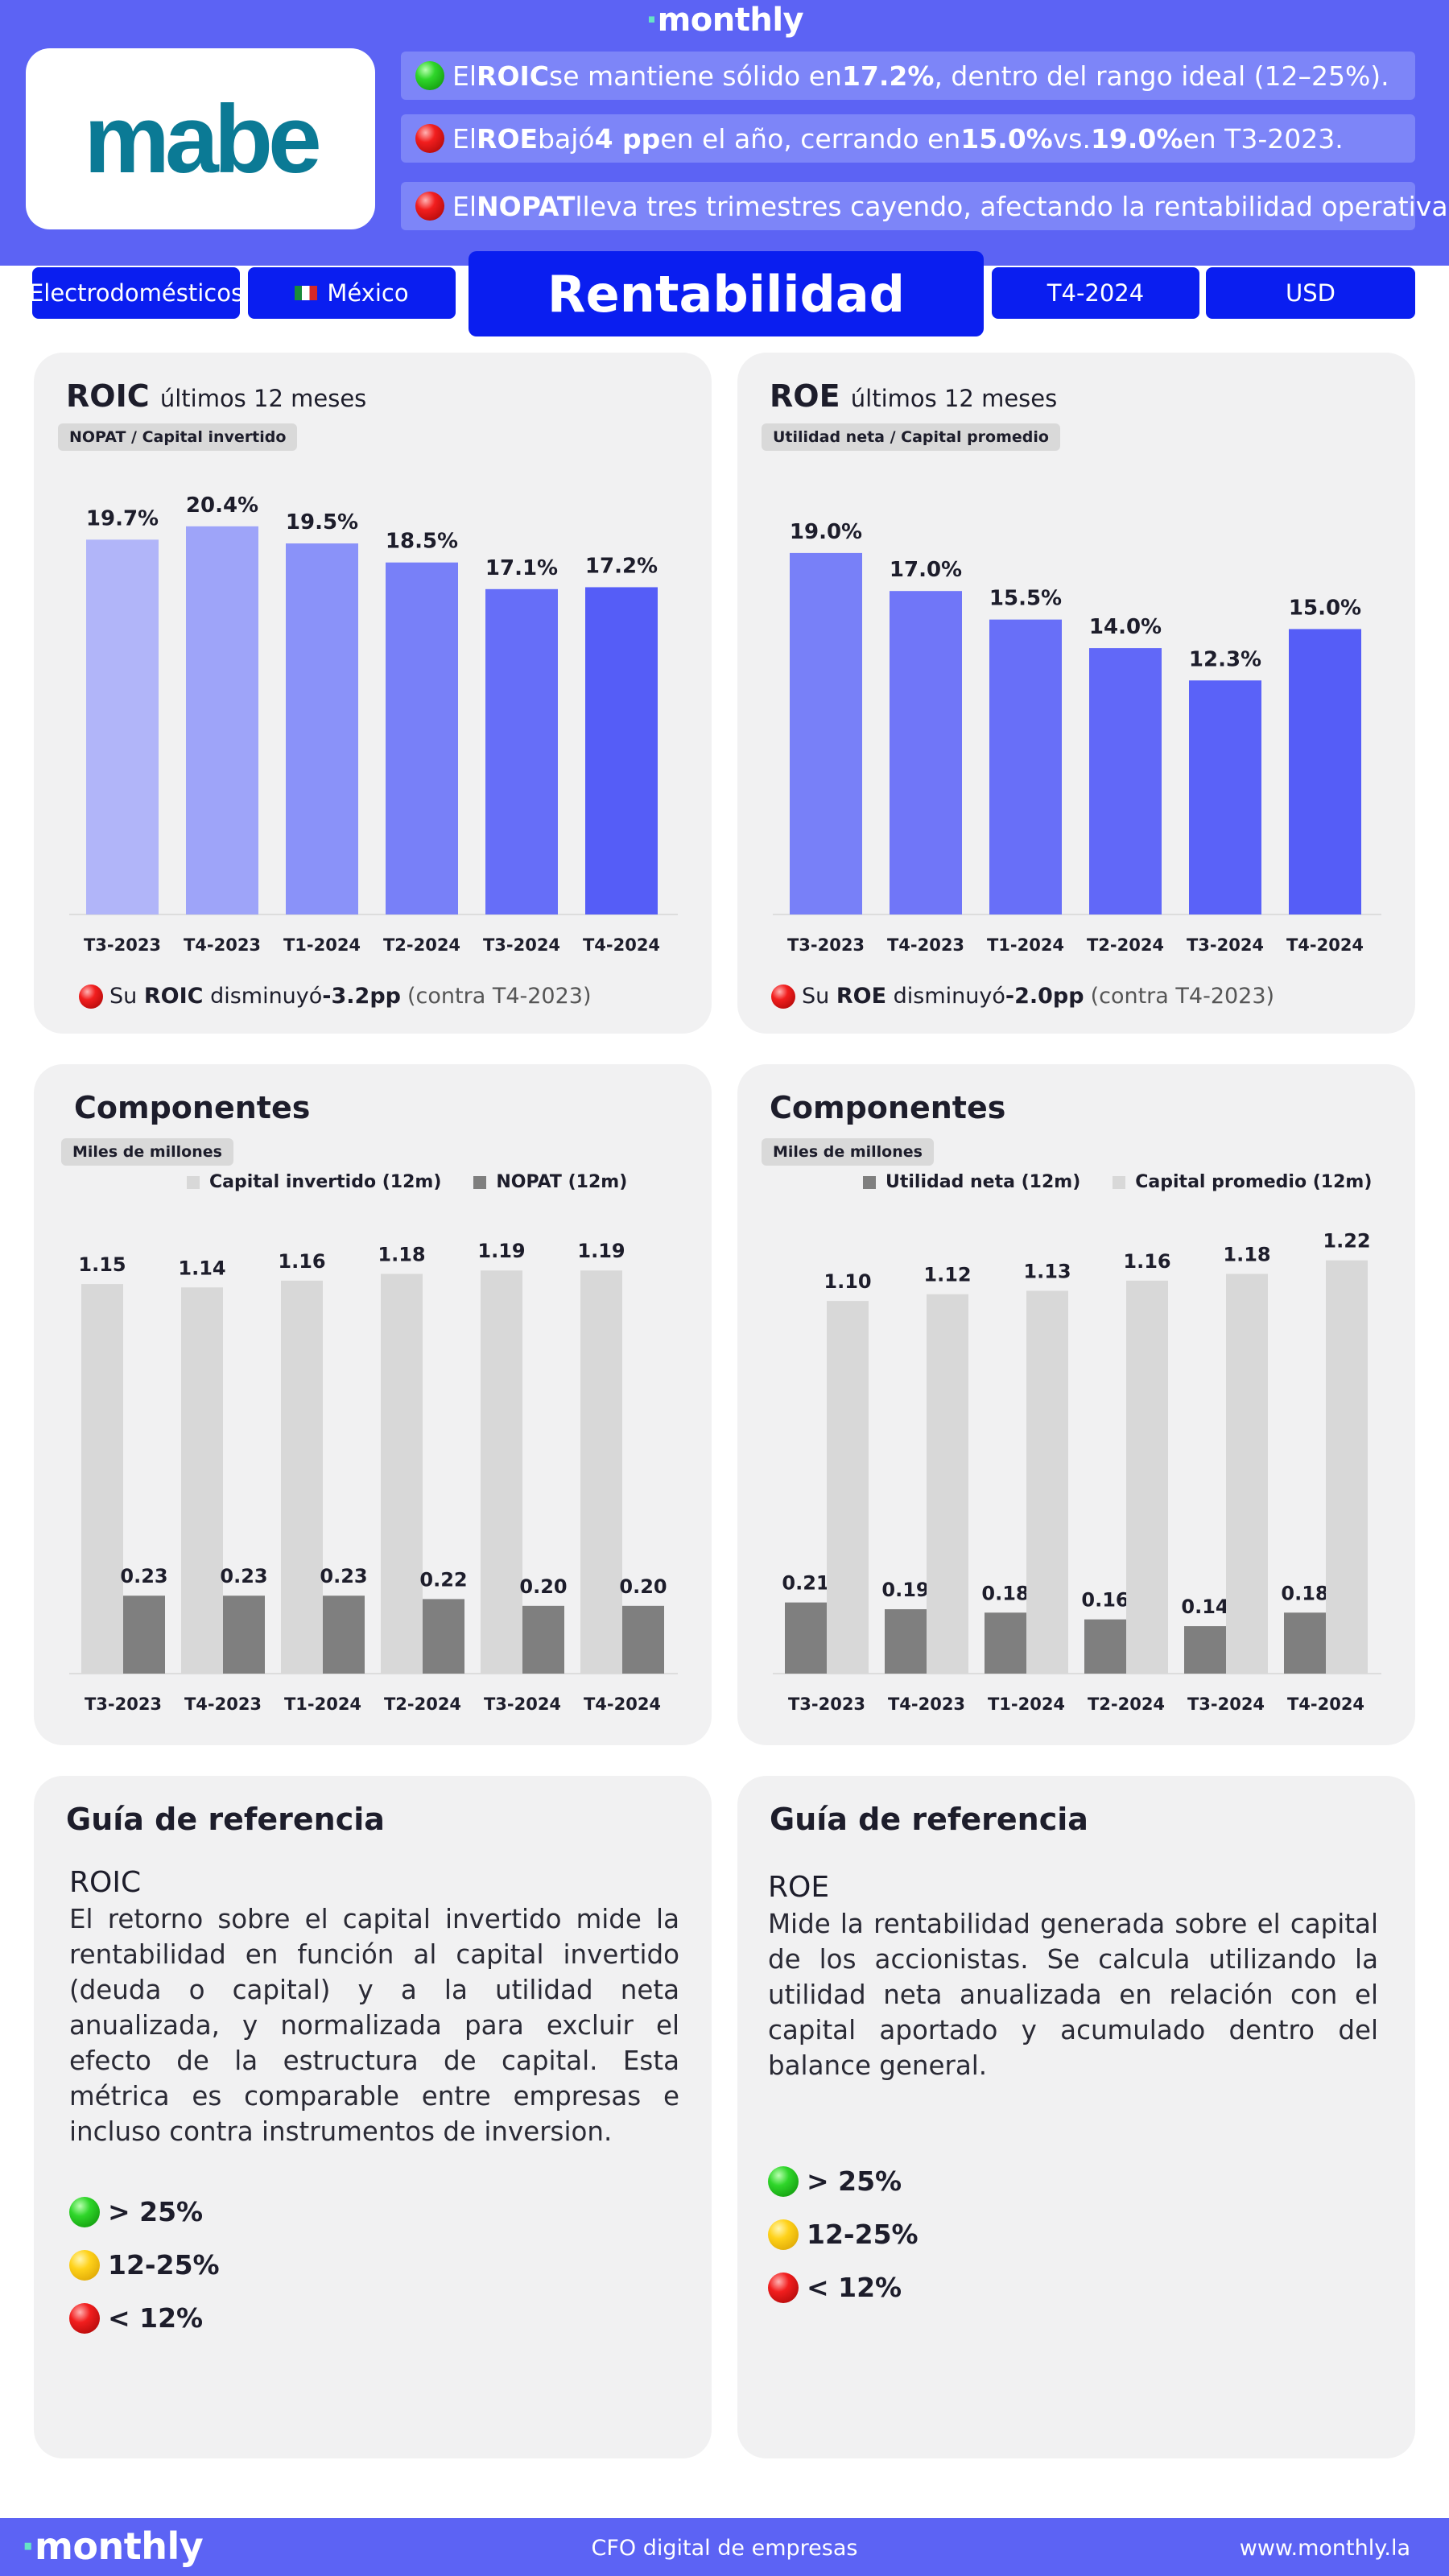 The width and height of the screenshot is (1449, 2576). What do you see at coordinates (1346, 1241) in the screenshot?
I see `data-label: 1.22` at bounding box center [1346, 1241].